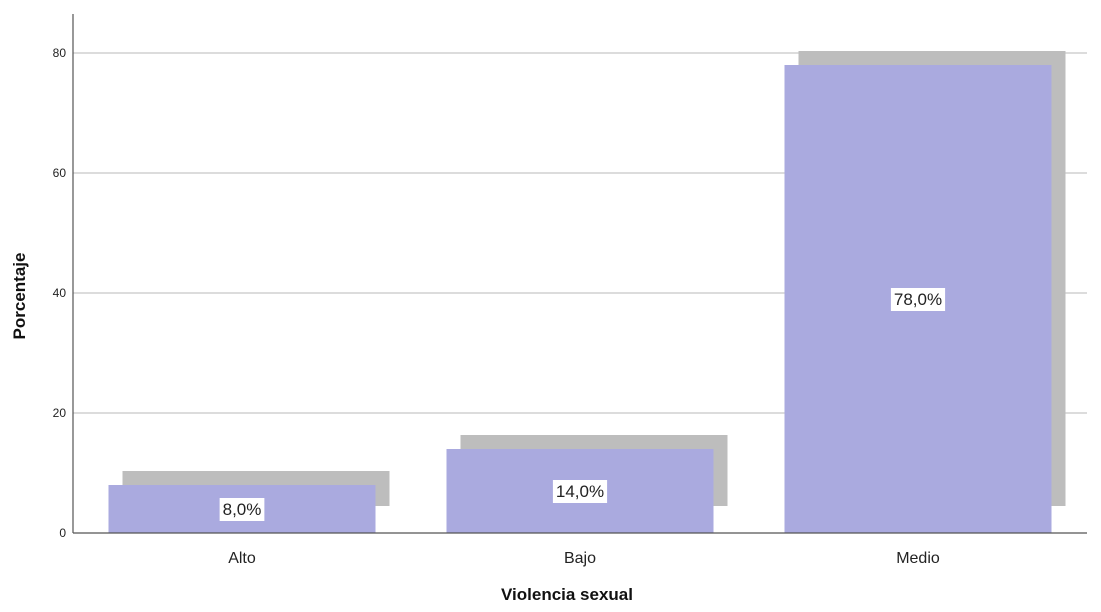 This screenshot has height=612, width=1101. What do you see at coordinates (242, 558) in the screenshot?
I see `x-tick-label: Alto` at bounding box center [242, 558].